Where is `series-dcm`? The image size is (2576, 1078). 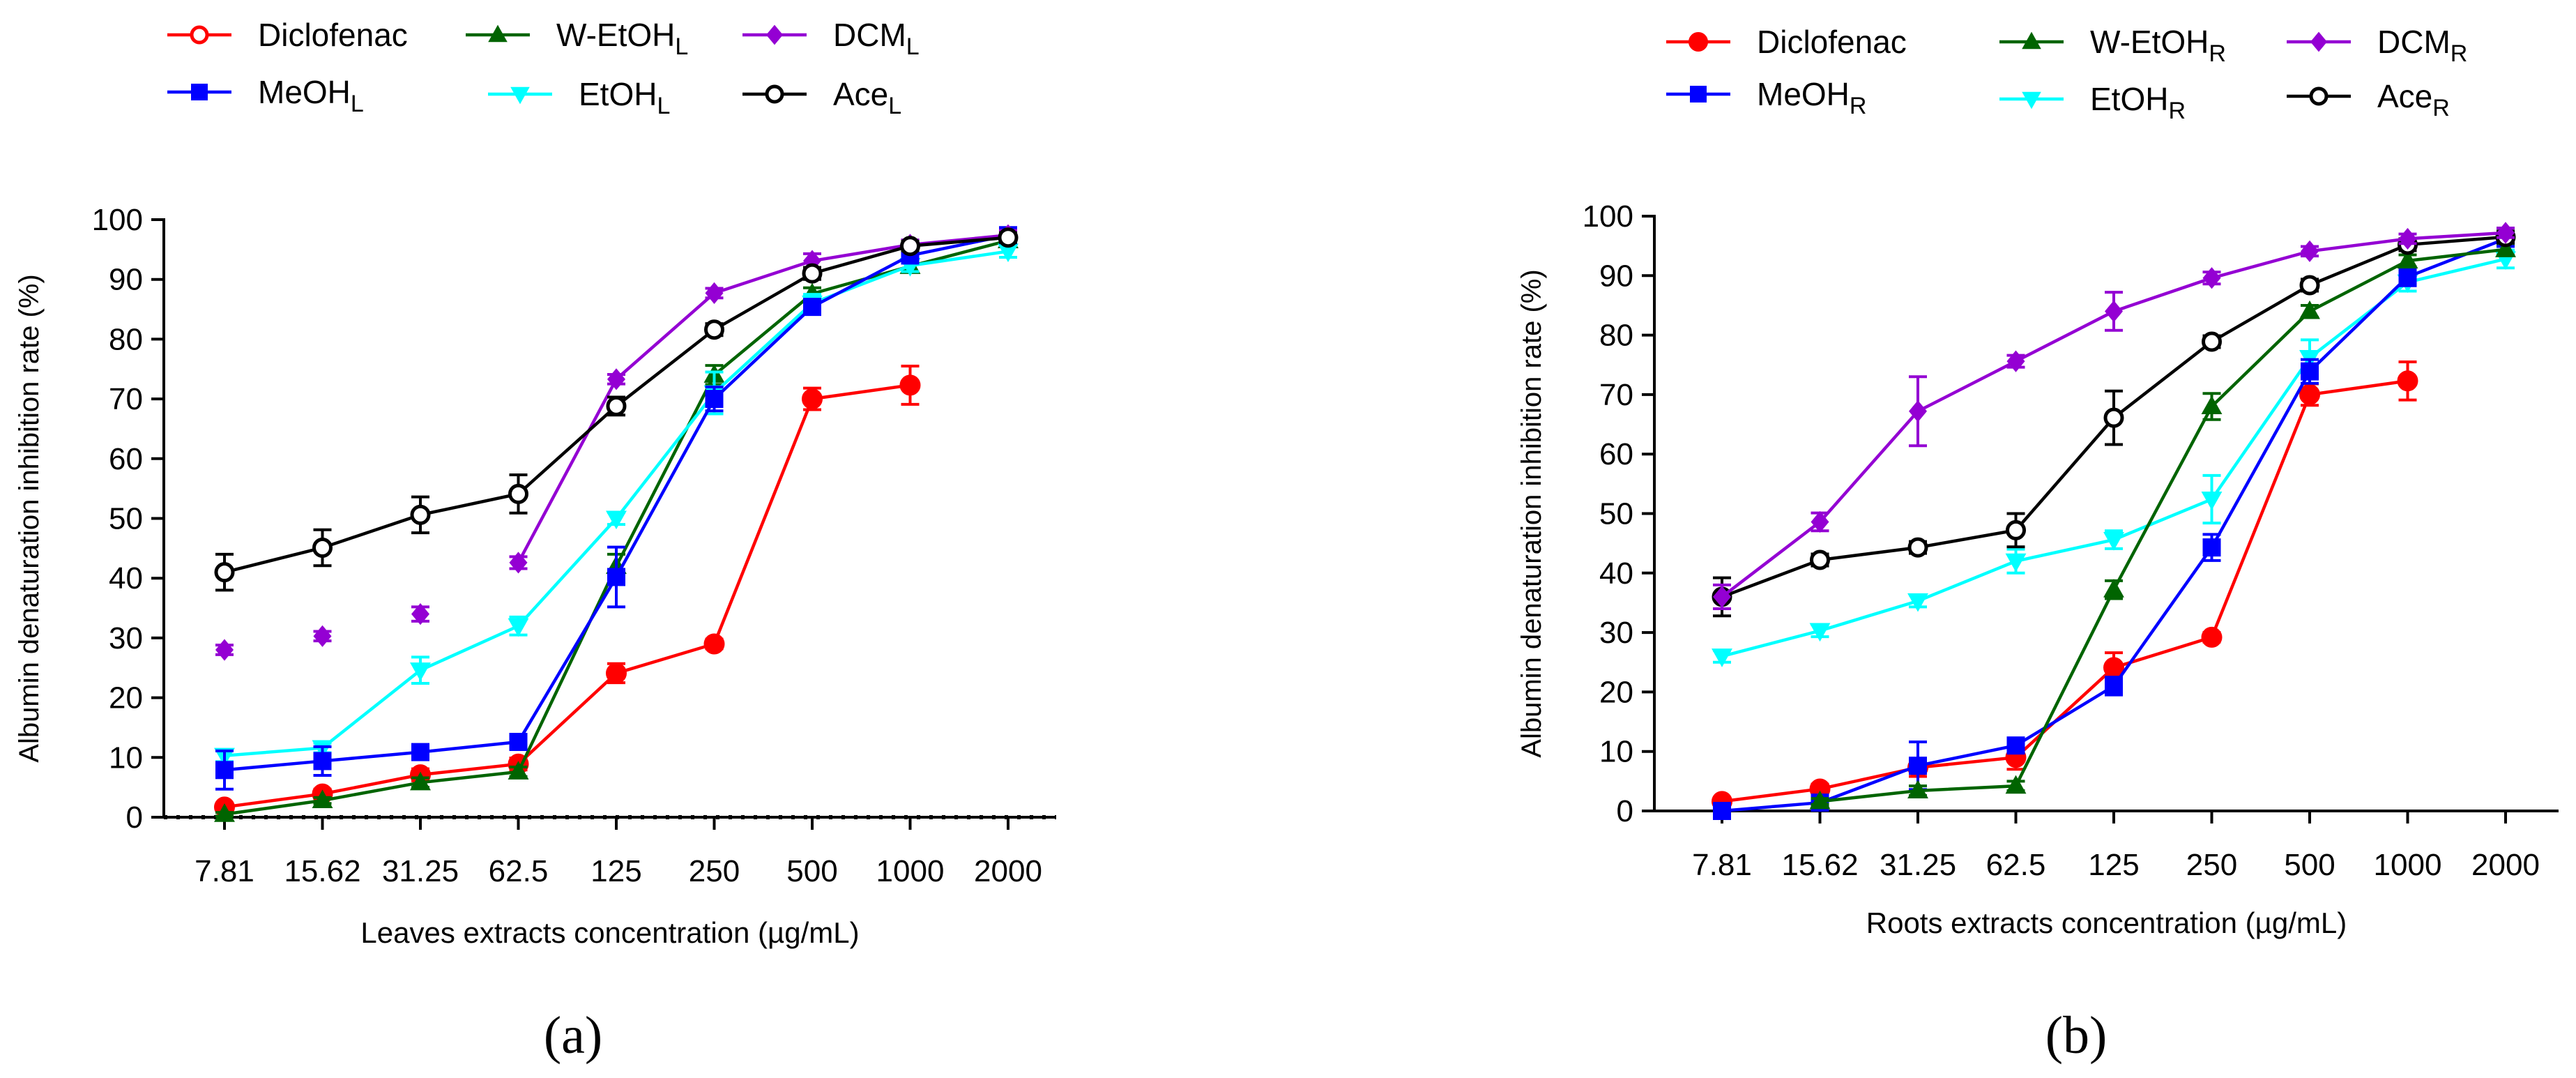 series-dcm is located at coordinates (2114, 416).